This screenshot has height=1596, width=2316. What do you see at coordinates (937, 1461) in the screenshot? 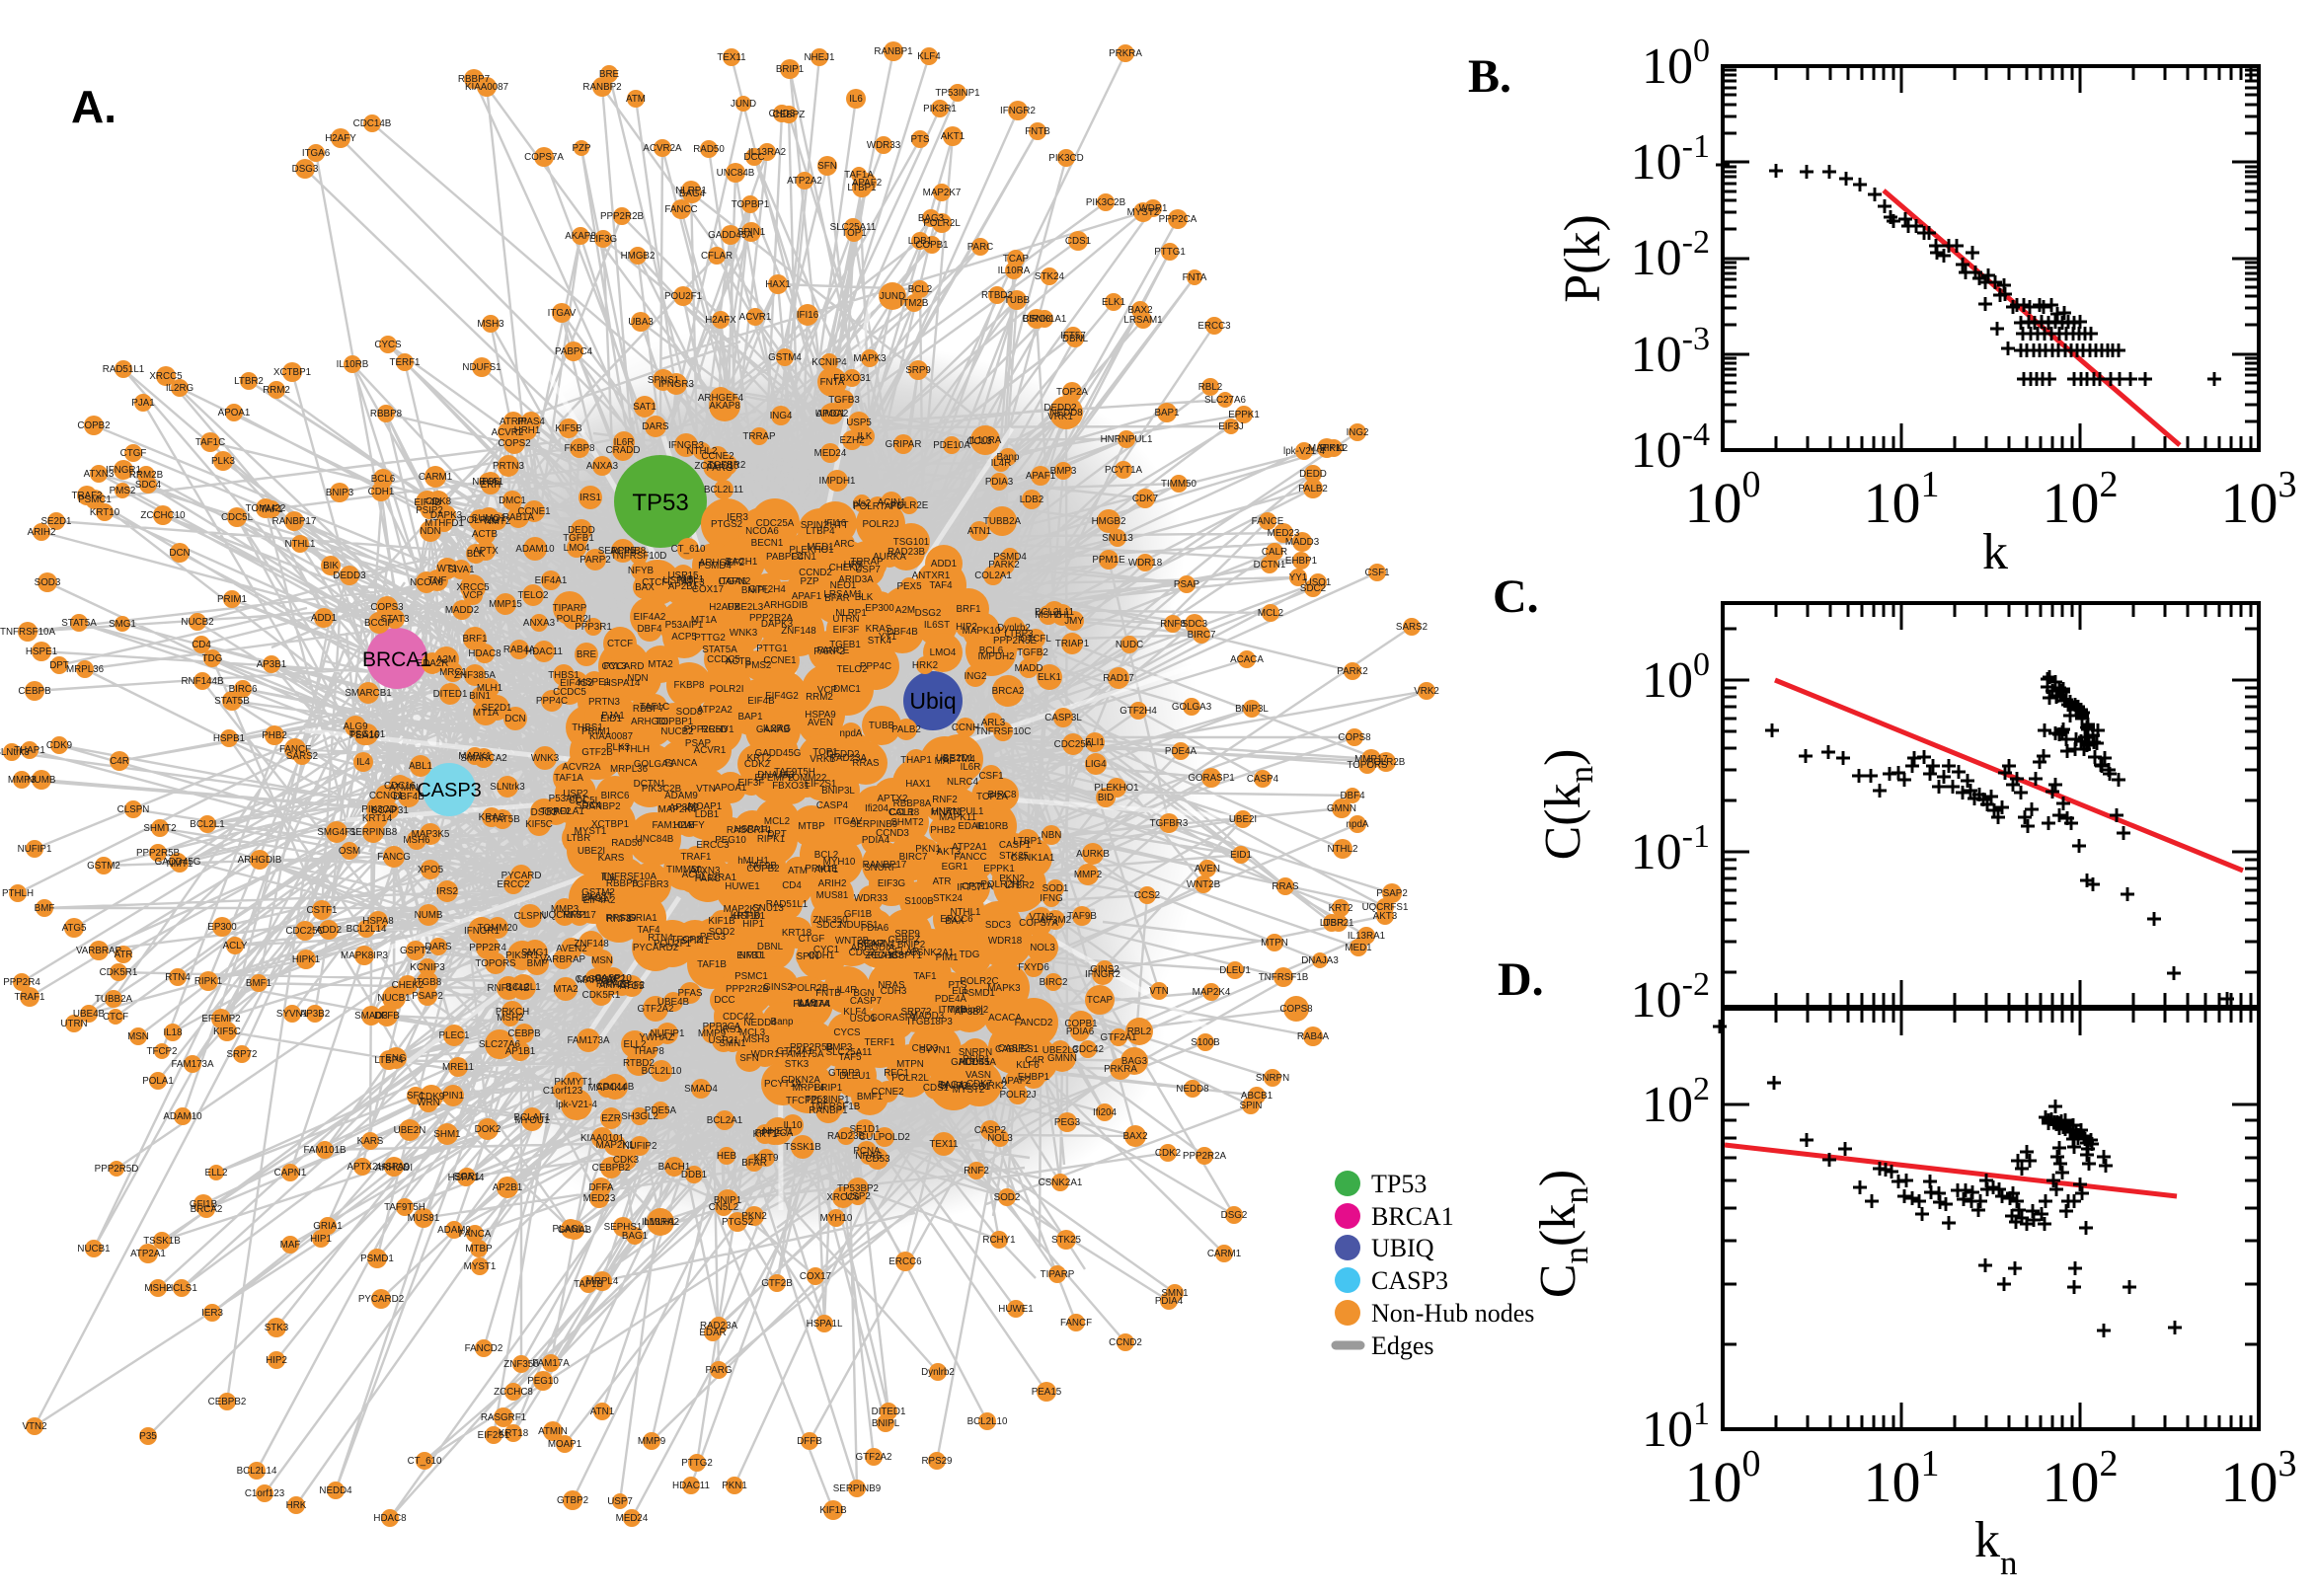
I see `svg-text: RPS29` at bounding box center [937, 1461].